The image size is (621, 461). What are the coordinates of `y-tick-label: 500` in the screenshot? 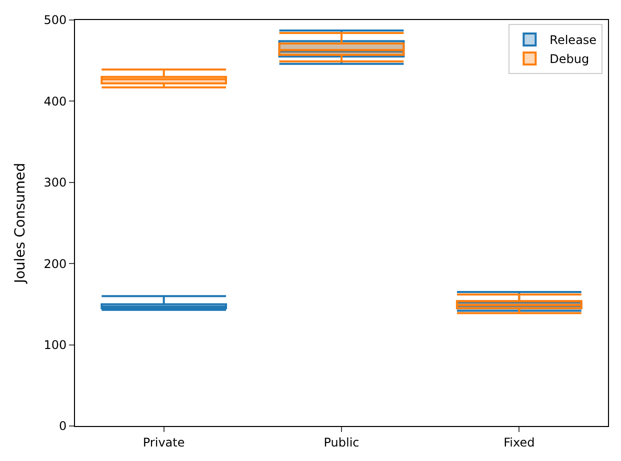 It's located at (55, 20).